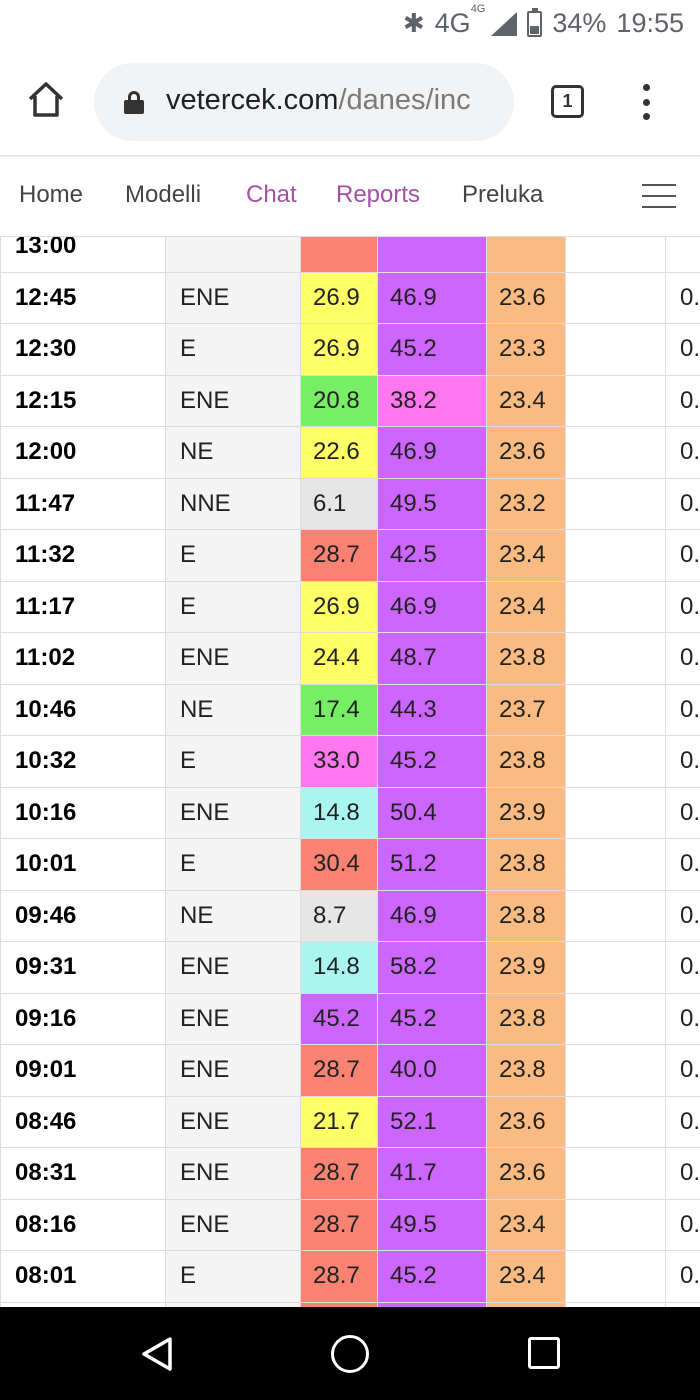 The image size is (700, 1400). What do you see at coordinates (579, 23) in the screenshot?
I see `battery-percent: 34%` at bounding box center [579, 23].